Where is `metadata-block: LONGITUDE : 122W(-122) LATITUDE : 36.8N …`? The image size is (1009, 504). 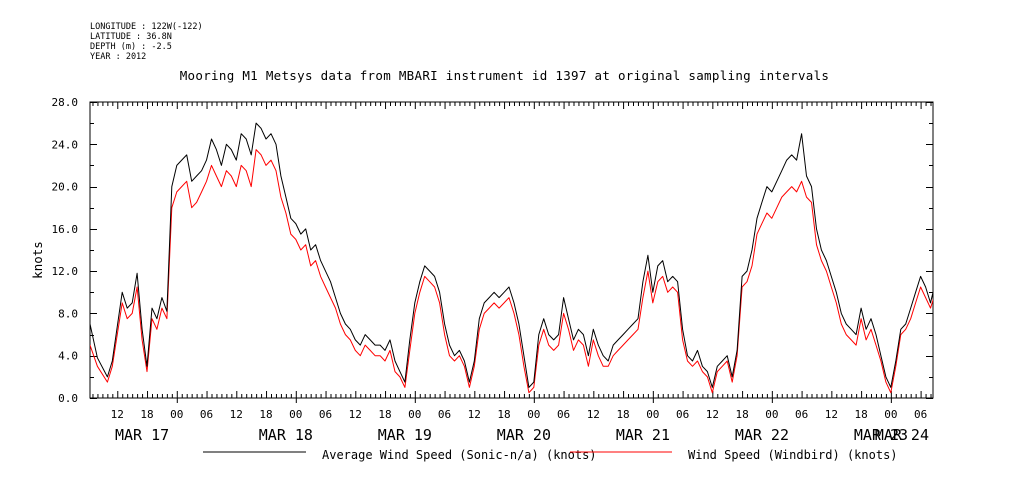 metadata-block: LONGITUDE : 122W(-122) LATITUDE : 36.8N … is located at coordinates (146, 42).